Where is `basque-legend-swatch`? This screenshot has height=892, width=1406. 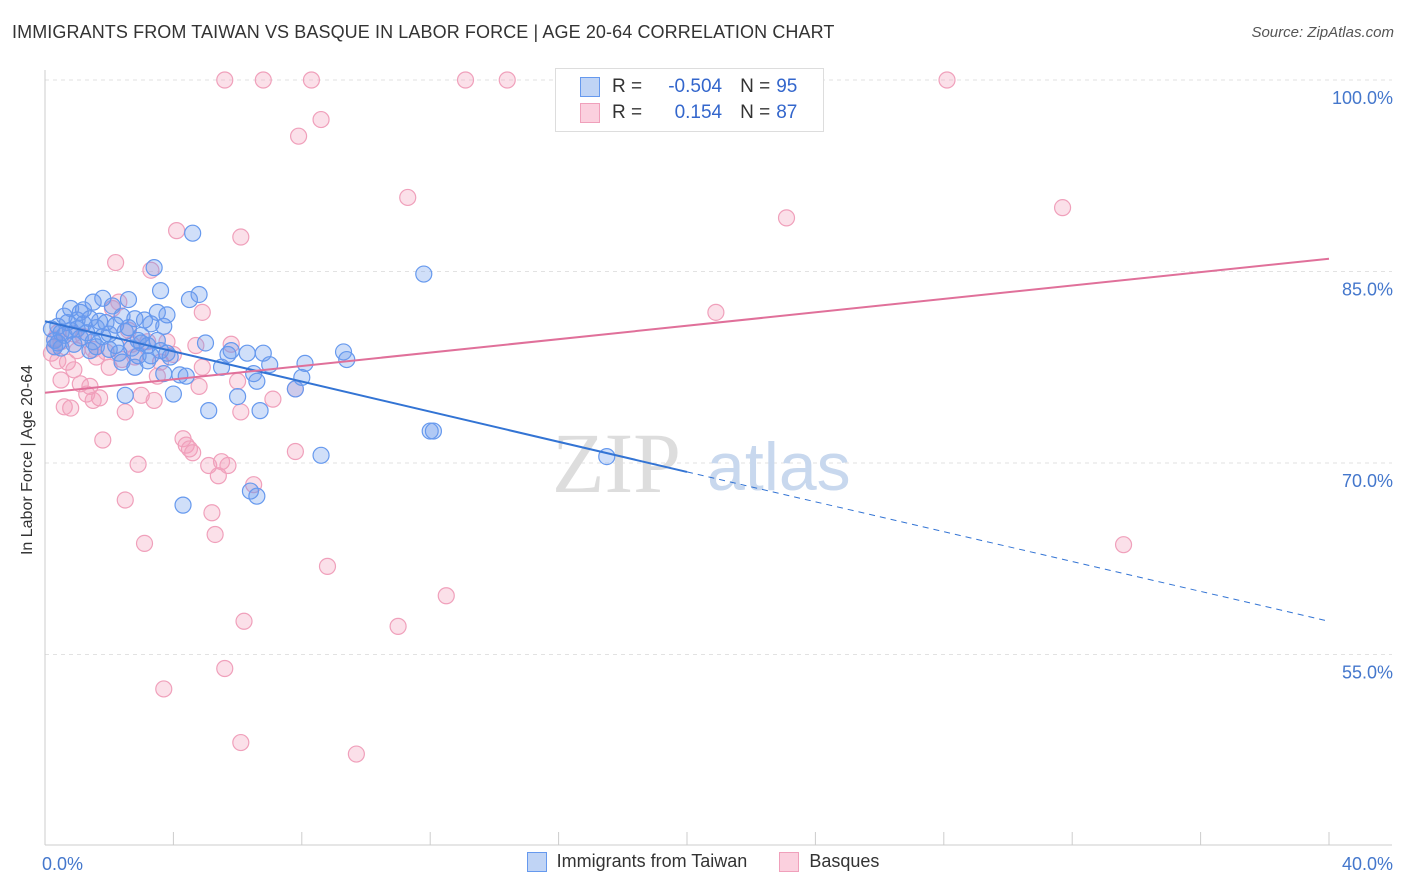
basque-legend-swatch is located at coordinates (789, 861).